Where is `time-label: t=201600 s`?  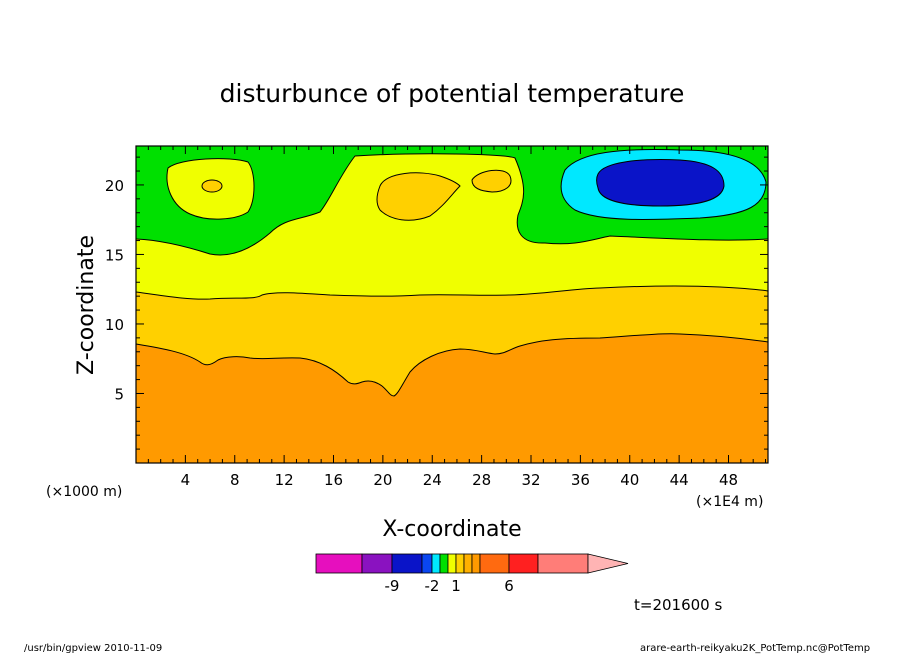 time-label: t=201600 s is located at coordinates (678, 605).